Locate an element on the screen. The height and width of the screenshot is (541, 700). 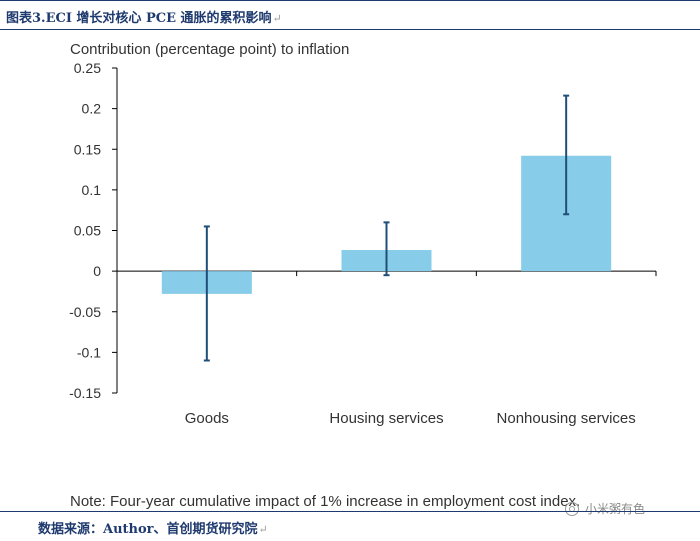
figure-caption: 图表3.ECI 增长对核心 PCE 通胀的累积影响↵ is located at coordinates (144, 16).